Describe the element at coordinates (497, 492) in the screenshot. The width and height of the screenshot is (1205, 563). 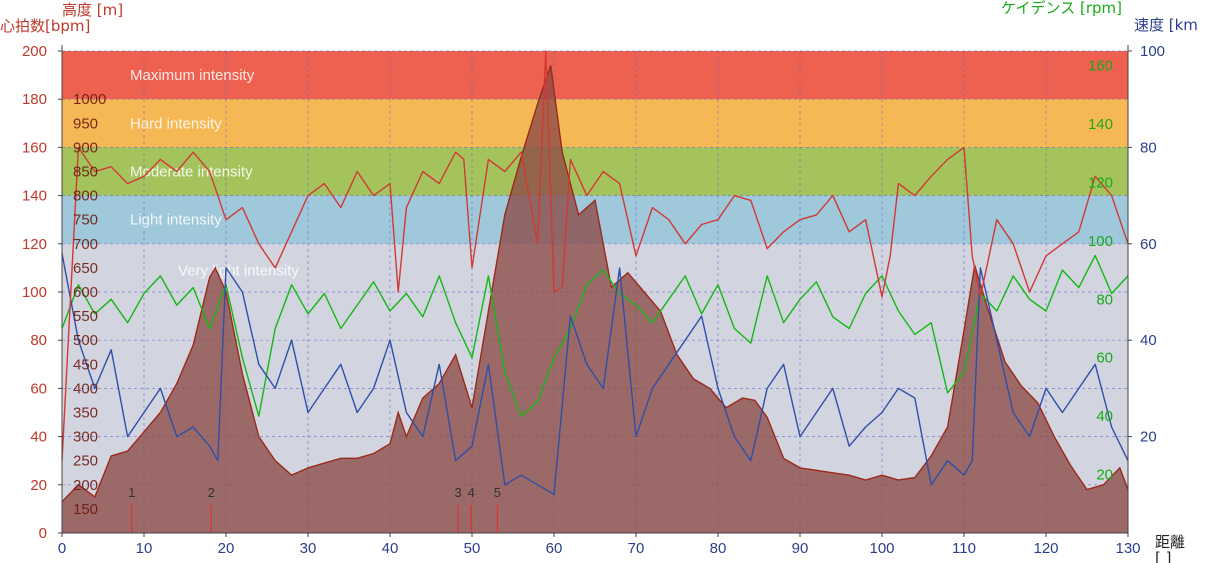
I see `lap-marker-label: 5` at that location.